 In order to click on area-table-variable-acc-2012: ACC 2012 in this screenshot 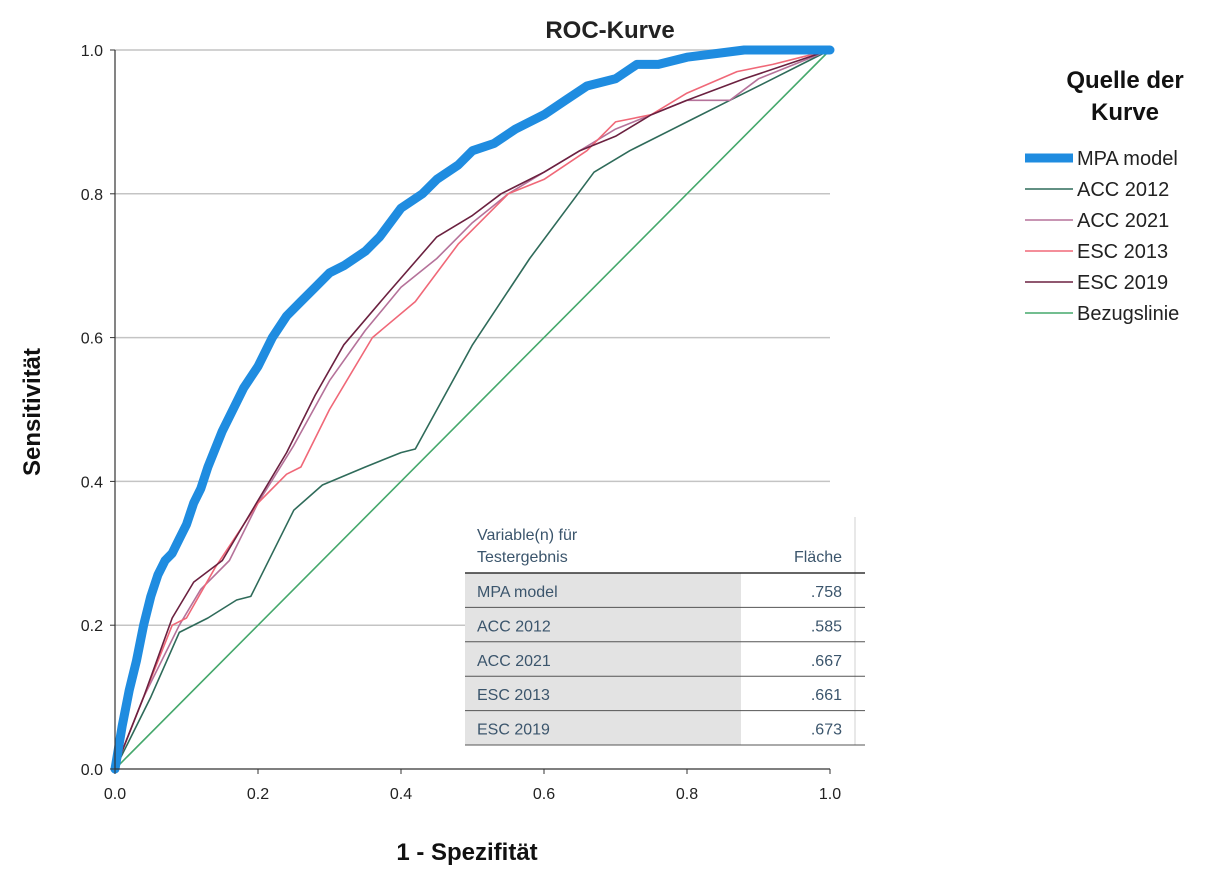, I will do `click(514, 626)`.